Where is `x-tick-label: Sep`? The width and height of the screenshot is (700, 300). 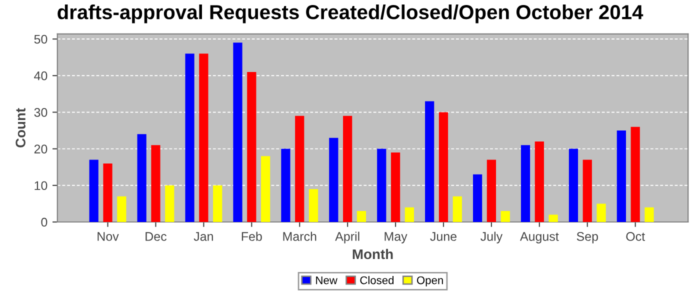
x-tick-label: Sep is located at coordinates (587, 238).